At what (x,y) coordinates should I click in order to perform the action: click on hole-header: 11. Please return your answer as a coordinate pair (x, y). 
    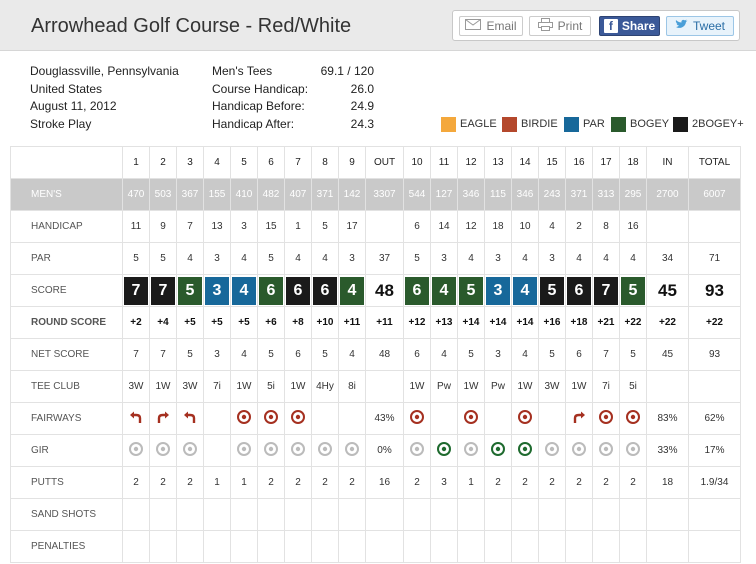
    Looking at the image, I should click on (444, 162).